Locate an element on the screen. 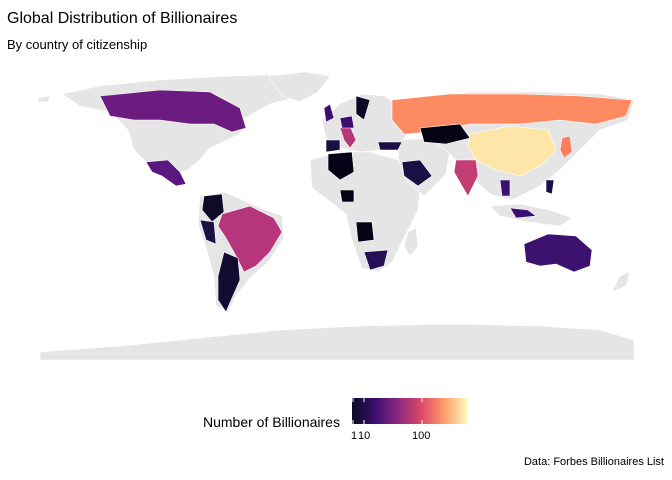  country-spain is located at coordinates (333, 146).